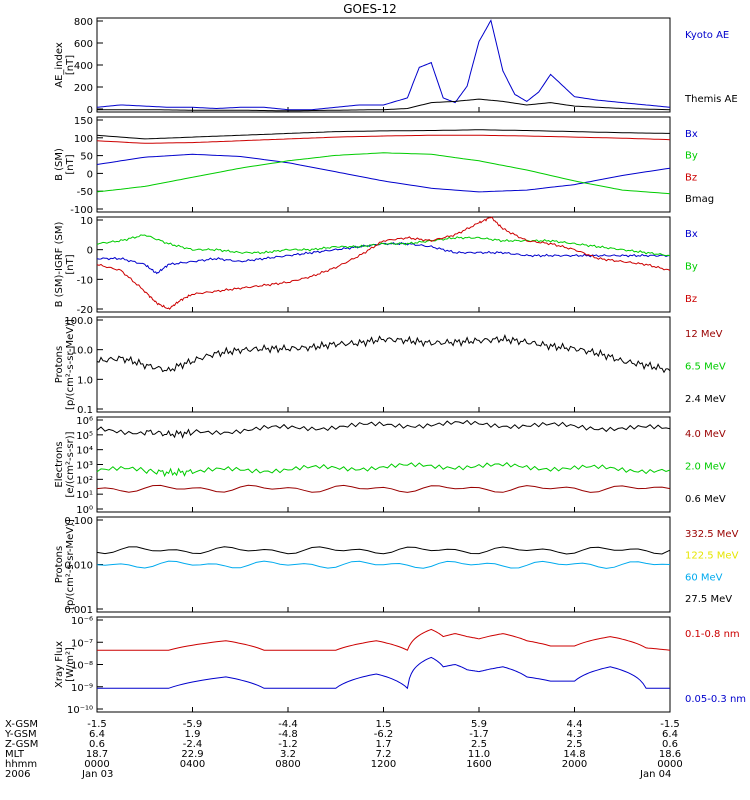  What do you see at coordinates (15, 754) in the screenshot?
I see `ephem-row-label: MLT` at bounding box center [15, 754].